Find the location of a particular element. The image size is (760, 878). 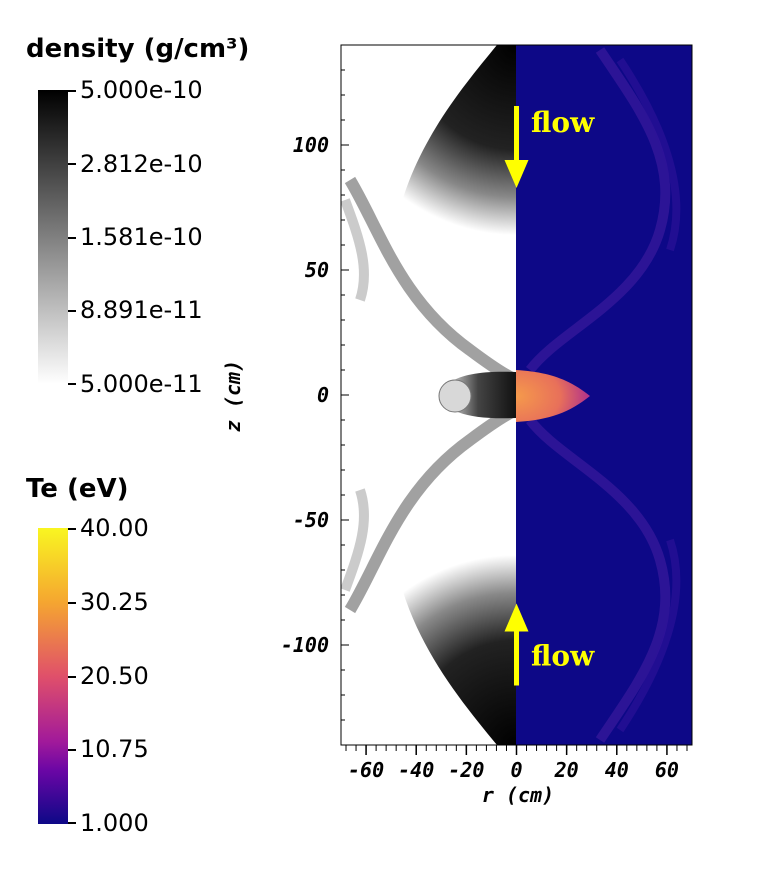

te-colorbar-title: Te (eV) is located at coordinates (77, 489).